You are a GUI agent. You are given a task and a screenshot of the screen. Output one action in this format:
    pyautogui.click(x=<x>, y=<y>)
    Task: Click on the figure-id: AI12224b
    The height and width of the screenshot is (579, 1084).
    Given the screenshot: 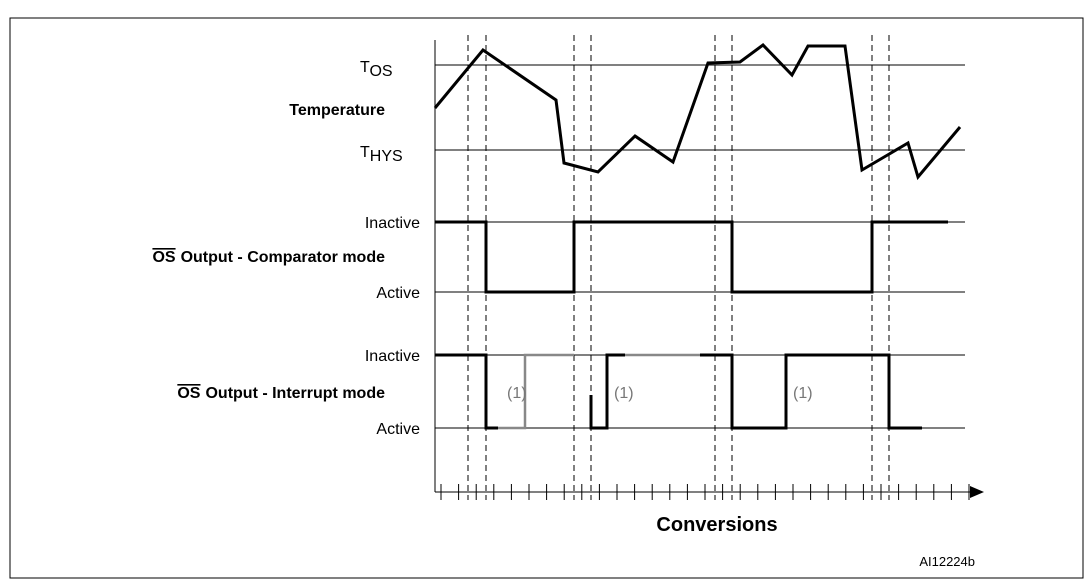 What is the action you would take?
    pyautogui.click(x=947, y=561)
    